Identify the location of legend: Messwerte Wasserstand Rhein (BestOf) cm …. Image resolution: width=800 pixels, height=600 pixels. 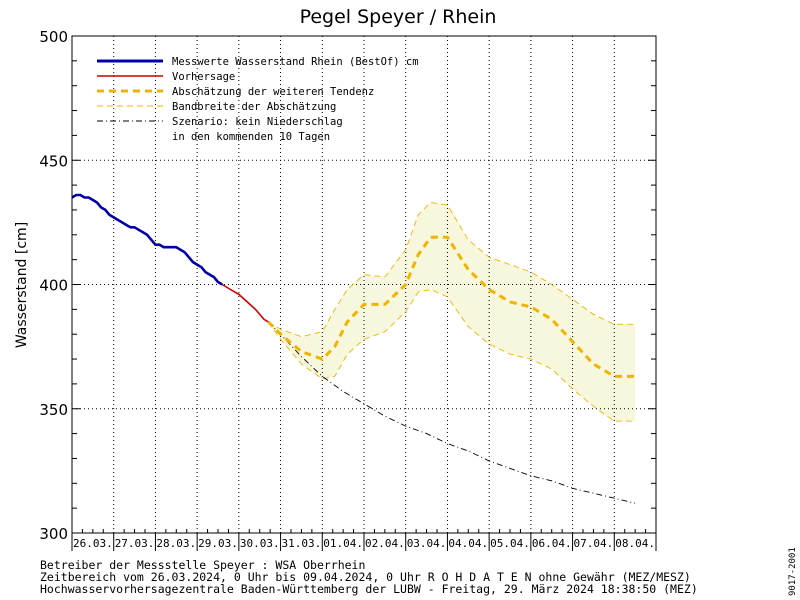
(258, 99).